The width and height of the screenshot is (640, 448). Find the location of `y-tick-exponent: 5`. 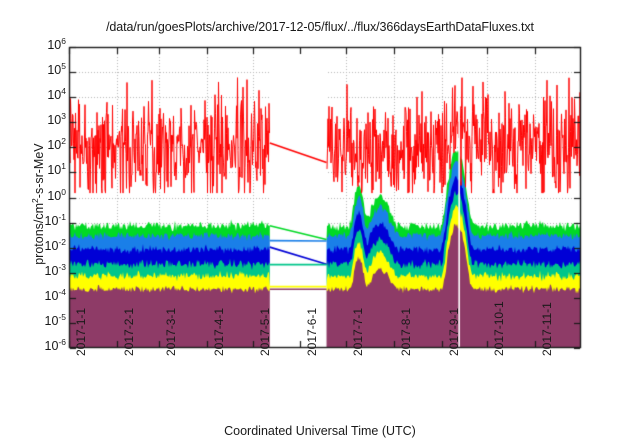

y-tick-exponent: 5 is located at coordinates (63, 65).